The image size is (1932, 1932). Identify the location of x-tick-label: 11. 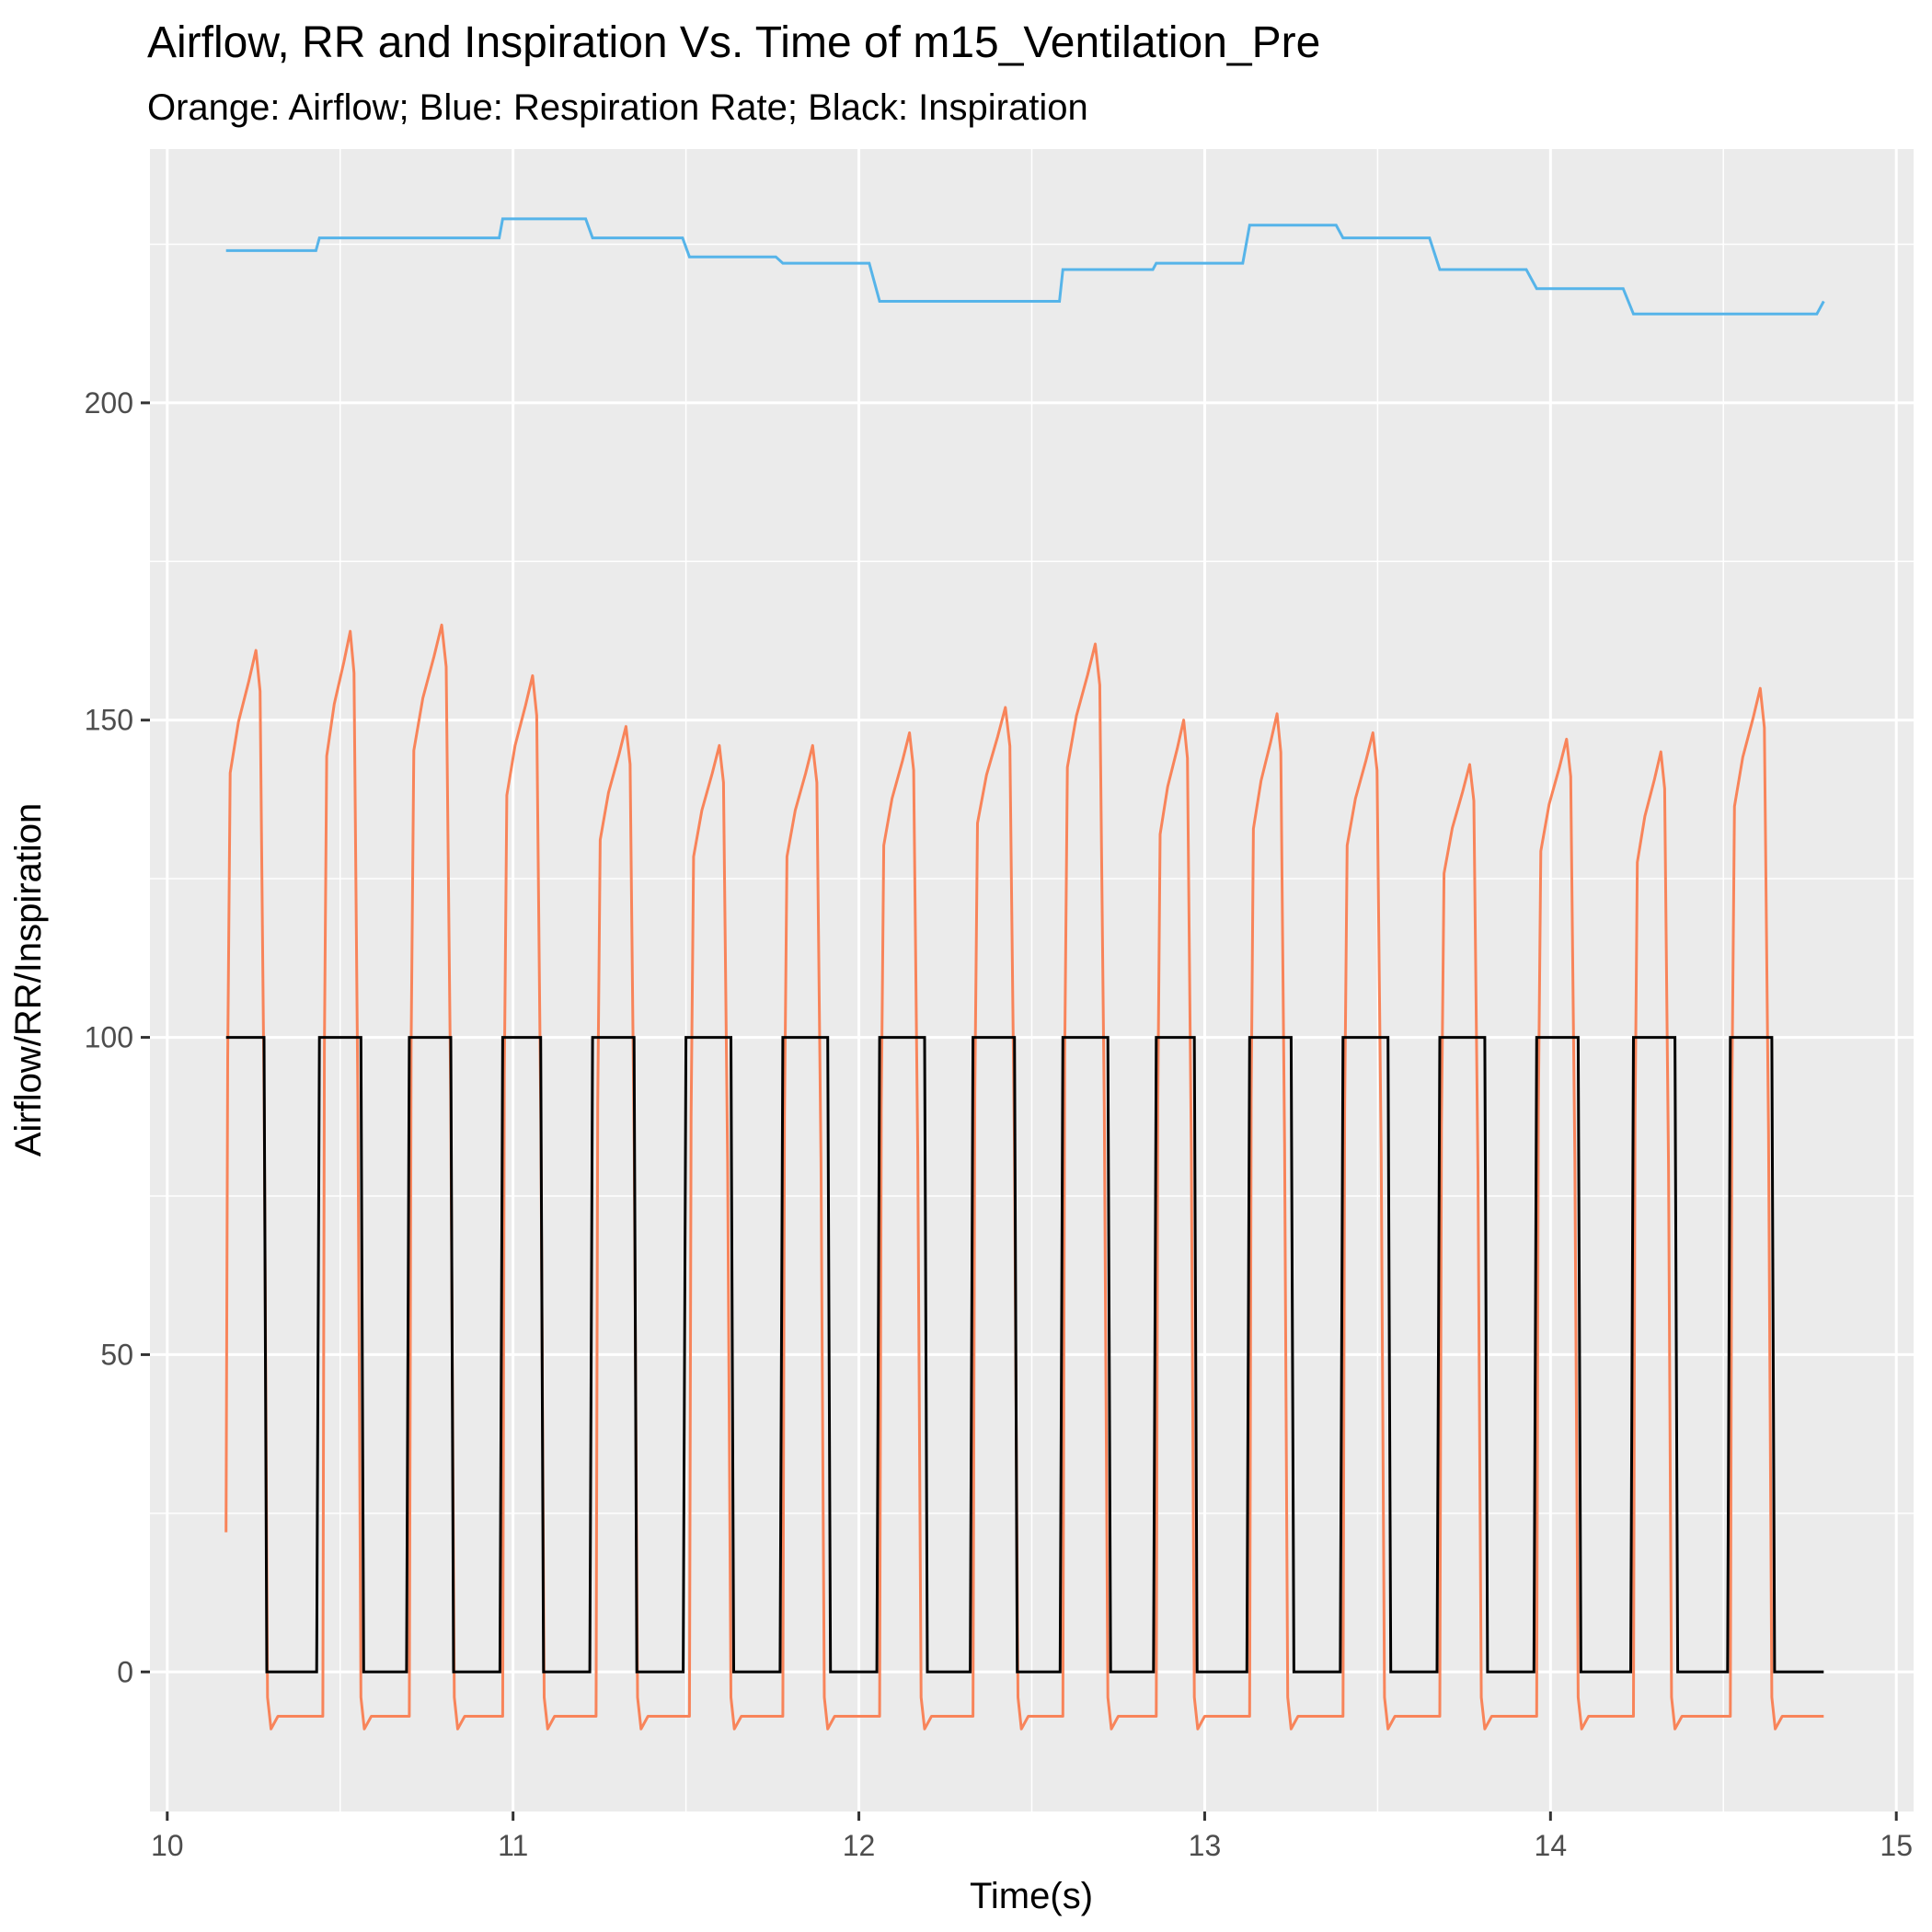
(513, 1845).